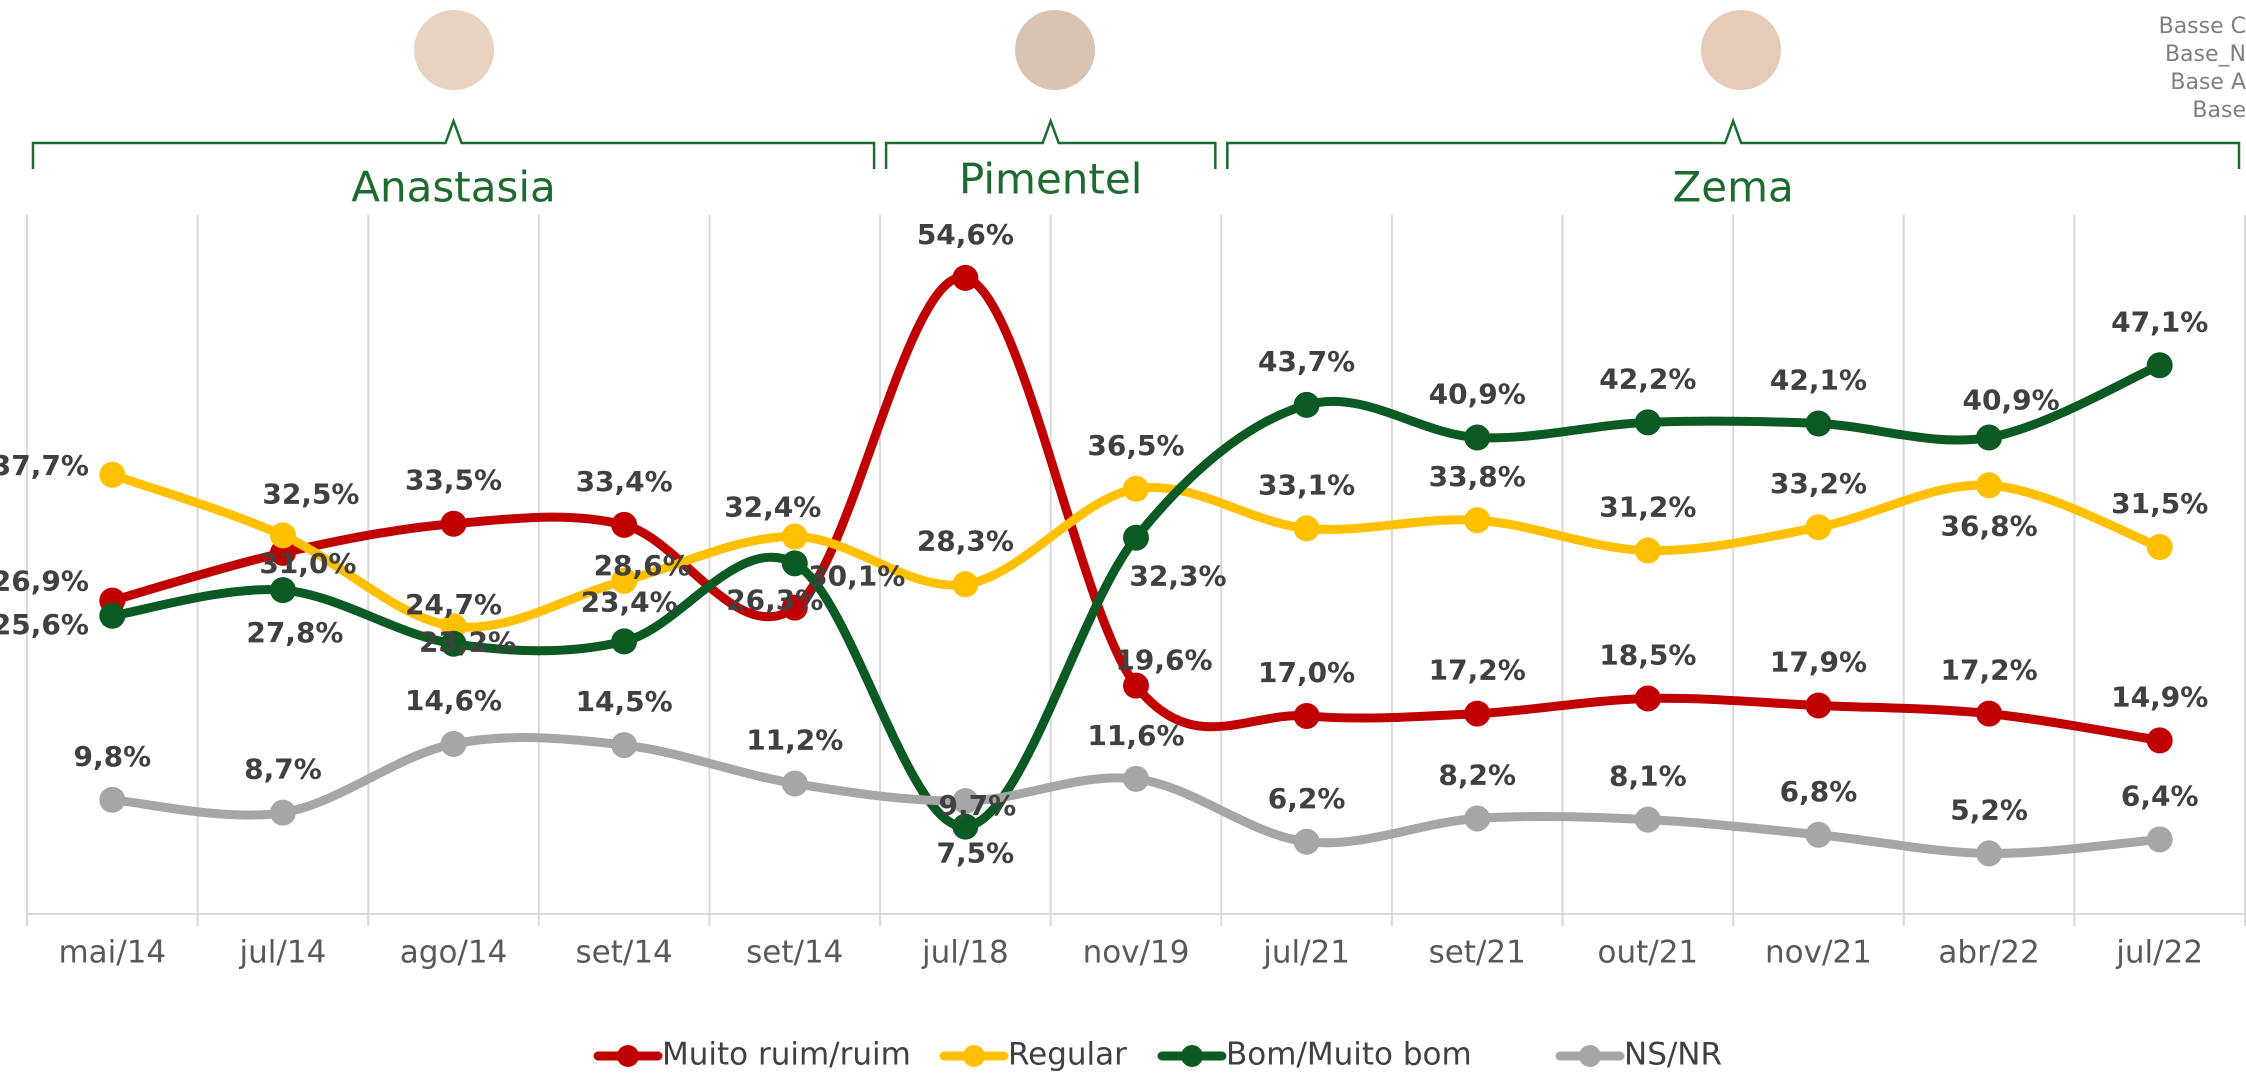 The width and height of the screenshot is (2246, 1073). I want to click on data-label: 6,8%, so click(1819, 791).